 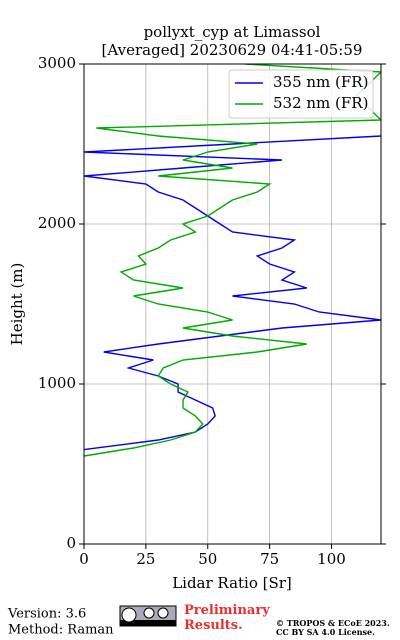 What do you see at coordinates (57, 223) in the screenshot?
I see `y-tick-label: 2000` at bounding box center [57, 223].